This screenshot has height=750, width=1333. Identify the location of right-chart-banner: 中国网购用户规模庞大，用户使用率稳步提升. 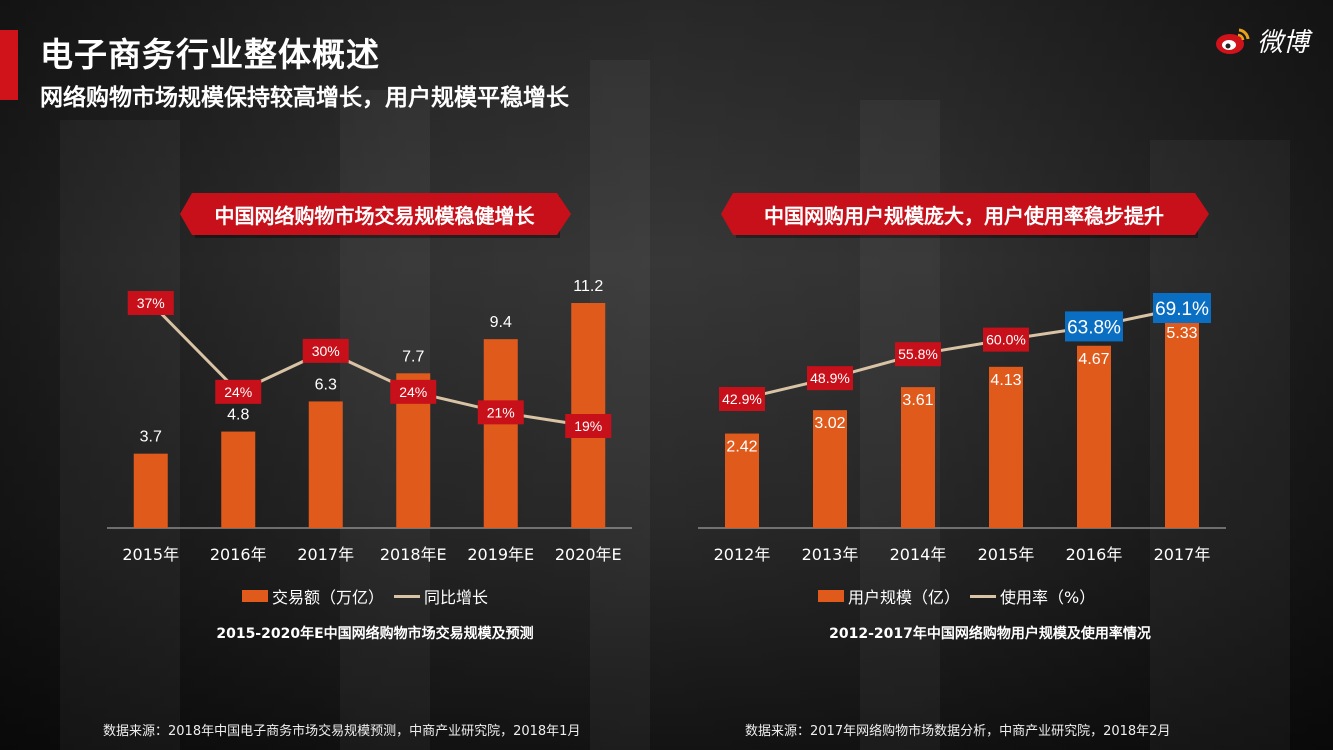
(965, 214).